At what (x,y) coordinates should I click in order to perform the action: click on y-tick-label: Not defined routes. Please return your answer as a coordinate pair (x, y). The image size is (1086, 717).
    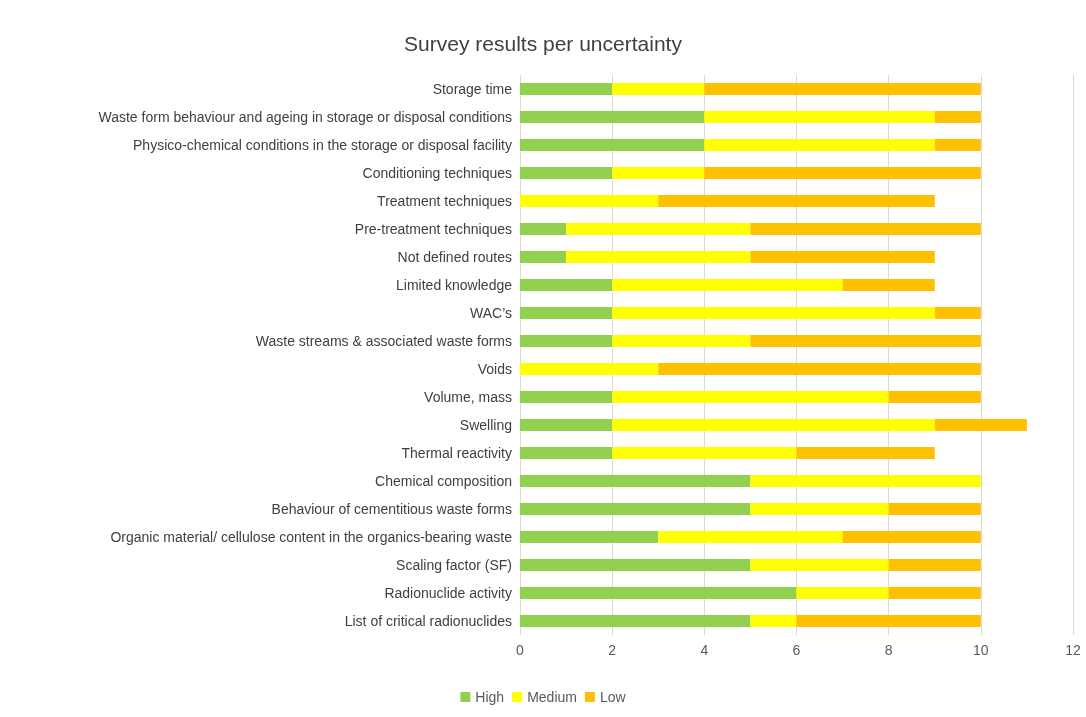
    Looking at the image, I should click on (454, 257).